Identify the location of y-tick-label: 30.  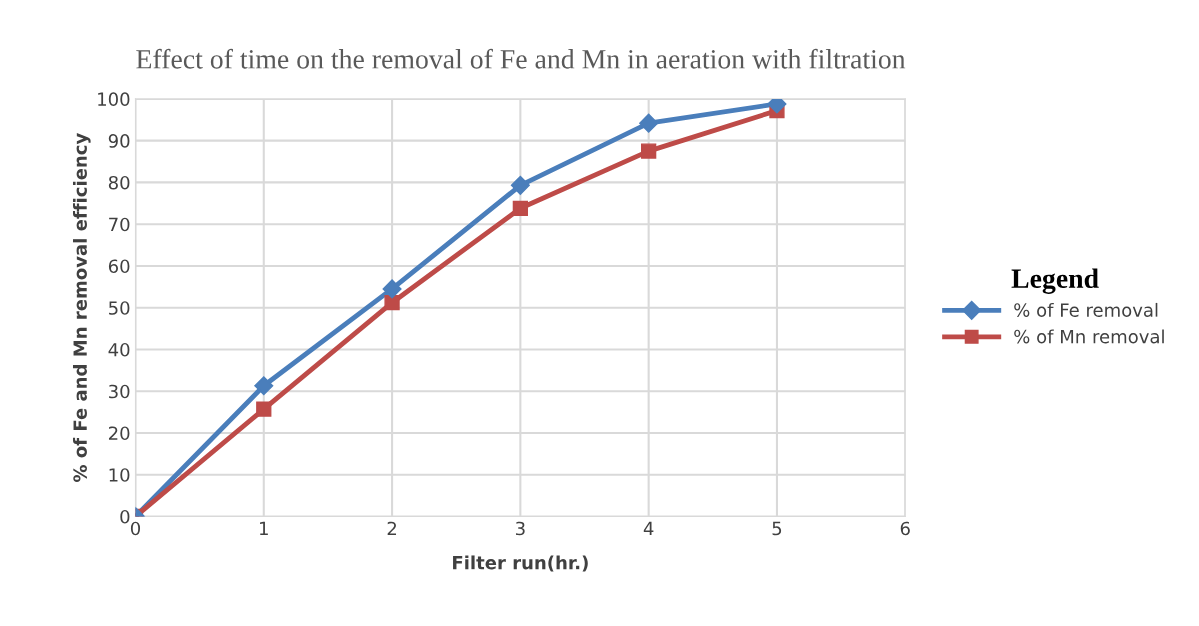
(119, 391).